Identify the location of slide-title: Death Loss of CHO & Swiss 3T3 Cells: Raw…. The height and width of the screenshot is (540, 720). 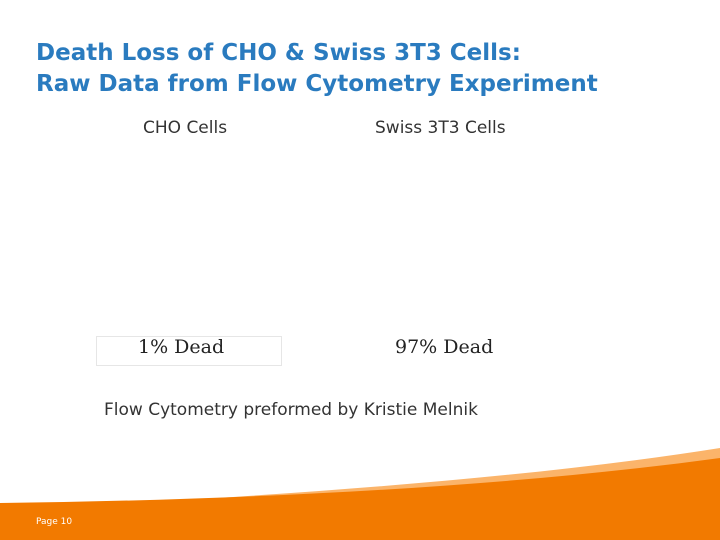
(317, 69).